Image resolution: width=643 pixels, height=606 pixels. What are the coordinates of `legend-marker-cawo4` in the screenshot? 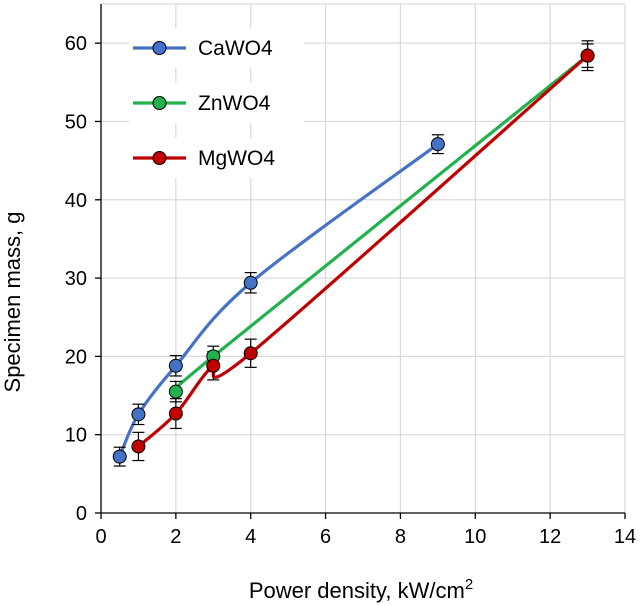 It's located at (159, 48).